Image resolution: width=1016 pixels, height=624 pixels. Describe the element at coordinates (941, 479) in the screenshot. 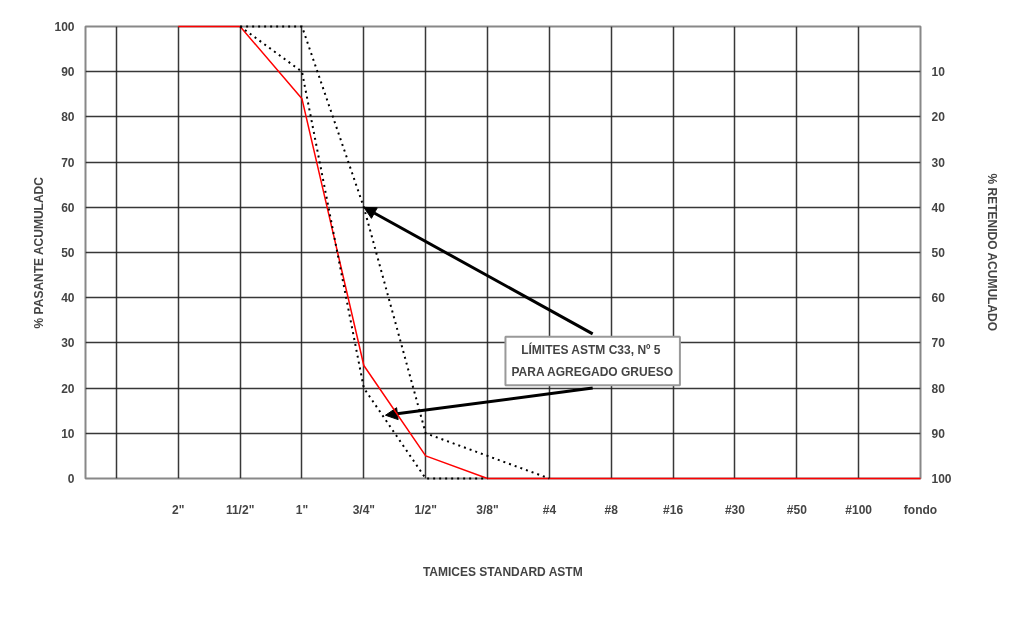

I see `y2-tick-label: 100` at that location.